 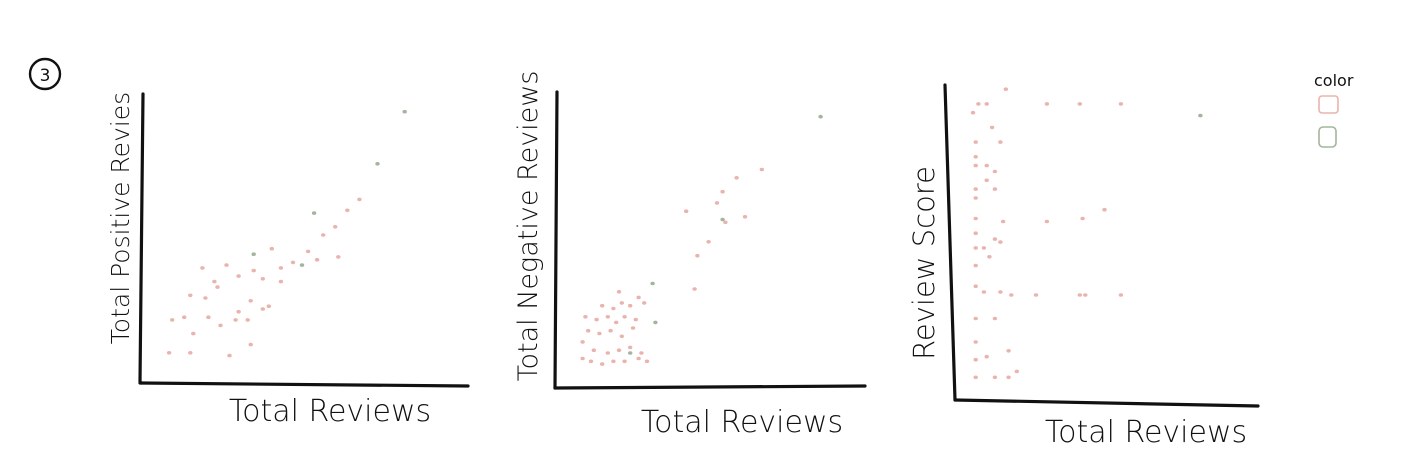 What do you see at coordinates (1146, 432) in the screenshot?
I see `chart-3-x-label: Total Reviews` at bounding box center [1146, 432].